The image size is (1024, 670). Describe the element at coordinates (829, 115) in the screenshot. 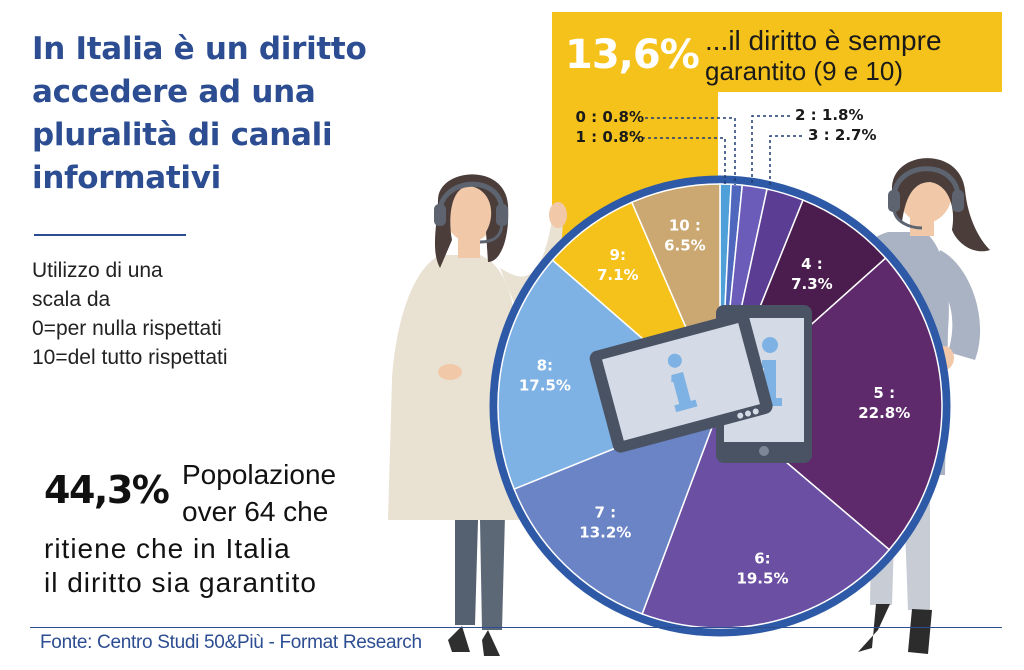

I see `slice-label-2: 2 : 1.8%` at that location.